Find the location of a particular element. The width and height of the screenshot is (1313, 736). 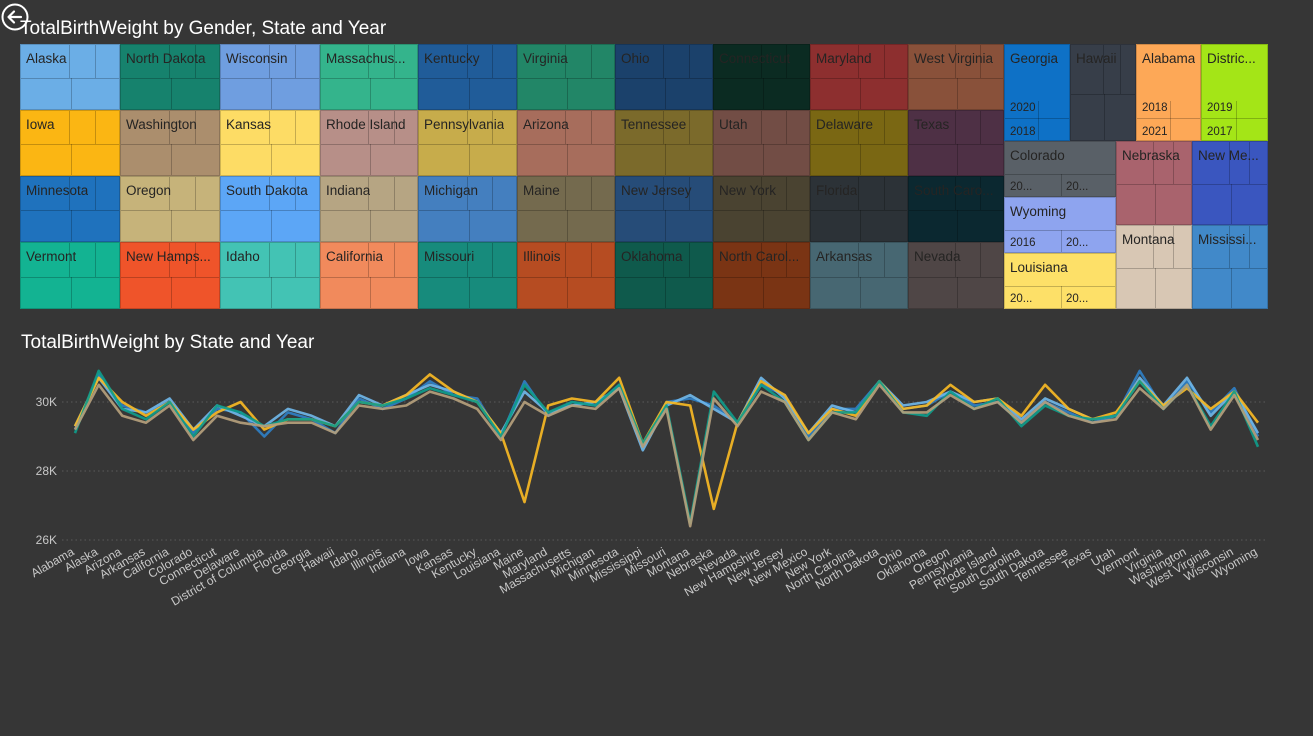

treemap-tile: North Dakota is located at coordinates (170, 77).